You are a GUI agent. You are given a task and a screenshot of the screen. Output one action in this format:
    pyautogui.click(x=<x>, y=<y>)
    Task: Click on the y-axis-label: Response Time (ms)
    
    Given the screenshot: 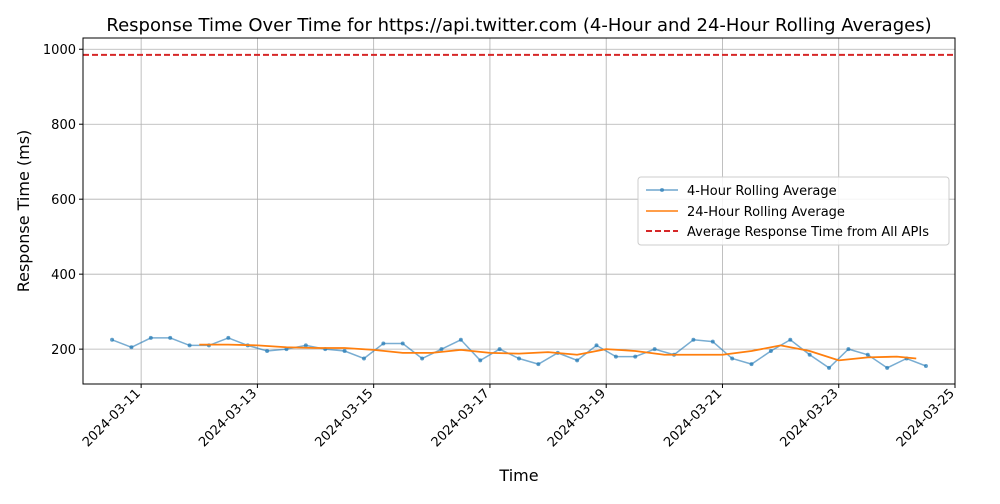 What is the action you would take?
    pyautogui.click(x=23, y=211)
    